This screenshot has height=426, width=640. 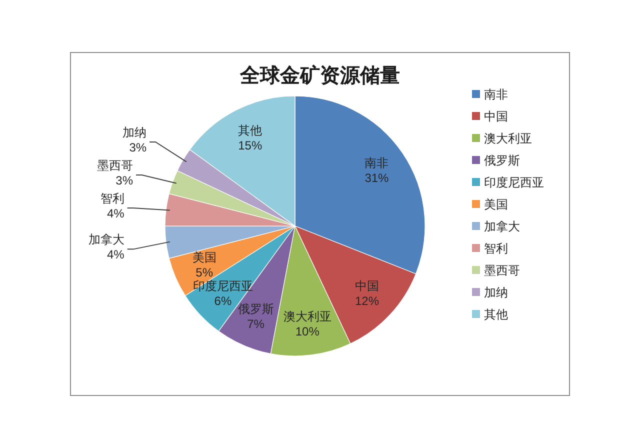 I want to click on legend-label: 美国, so click(x=496, y=205).